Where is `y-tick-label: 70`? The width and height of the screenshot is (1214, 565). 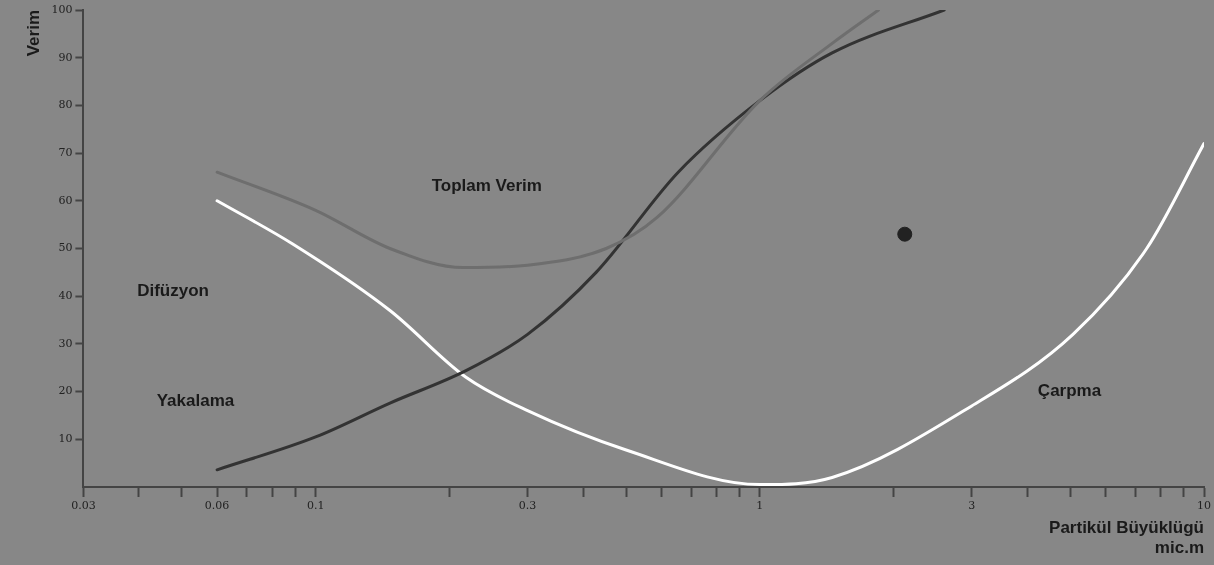 y-tick-label: 70 is located at coordinates (65, 152).